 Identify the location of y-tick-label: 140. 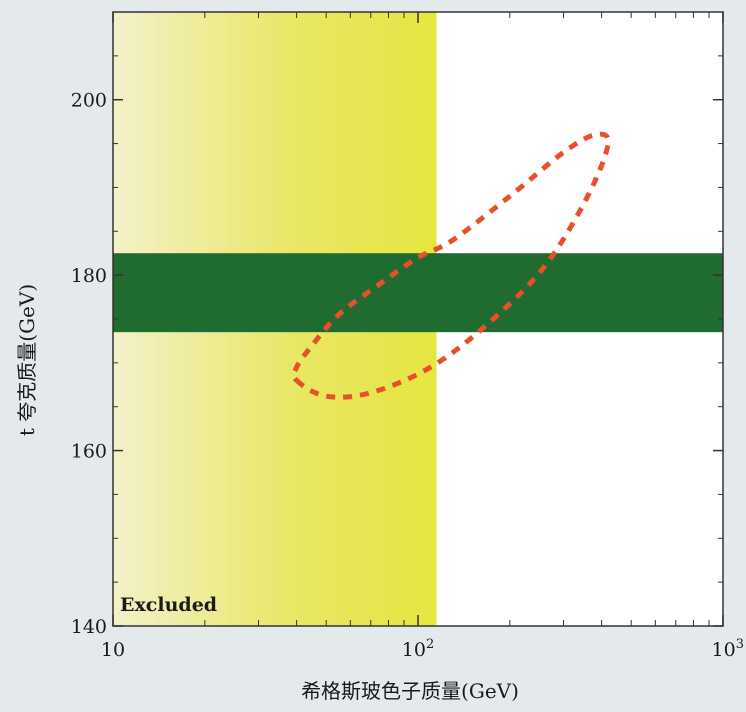
(89, 627).